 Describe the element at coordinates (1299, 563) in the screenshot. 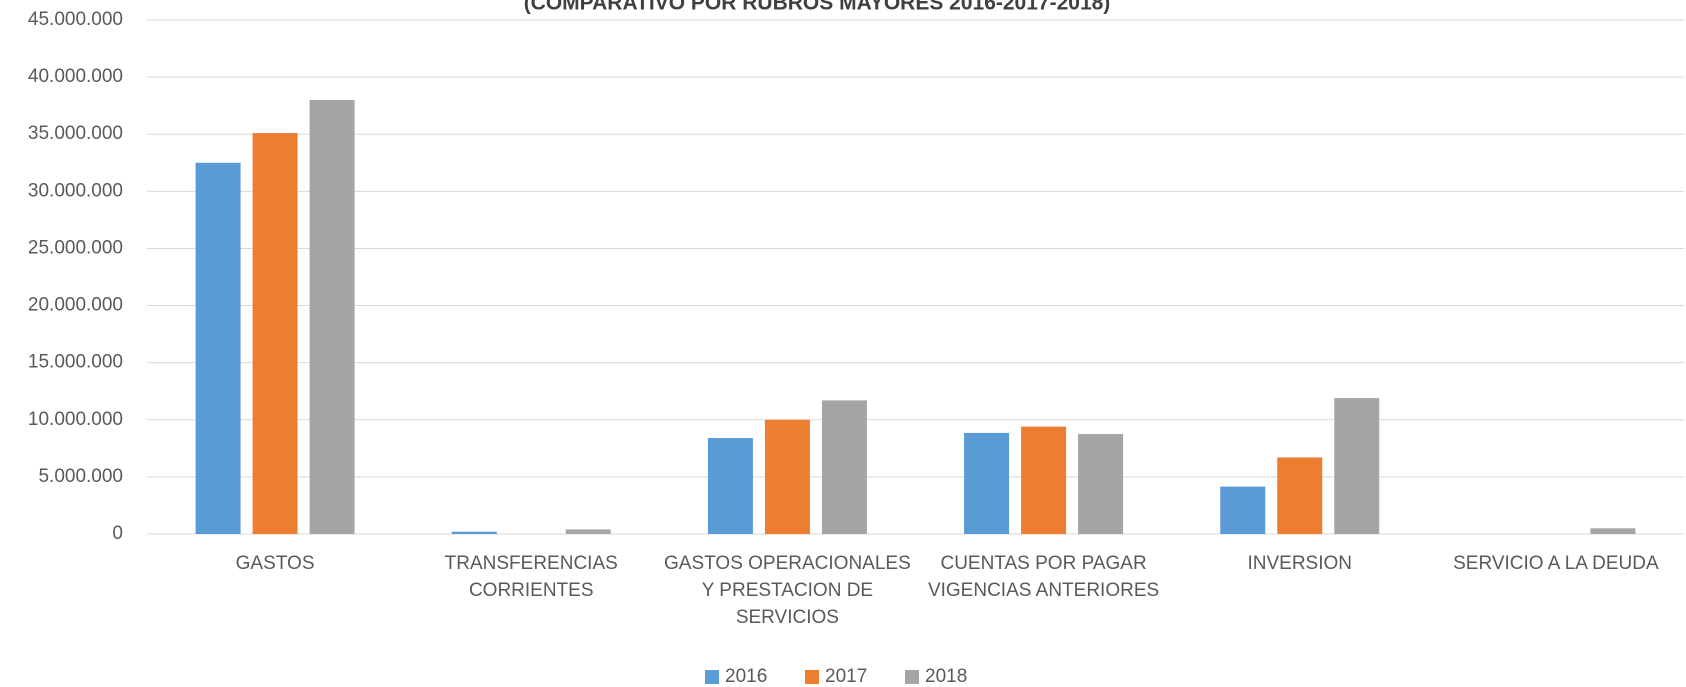

I see `x-tick-label: INVERSION` at that location.